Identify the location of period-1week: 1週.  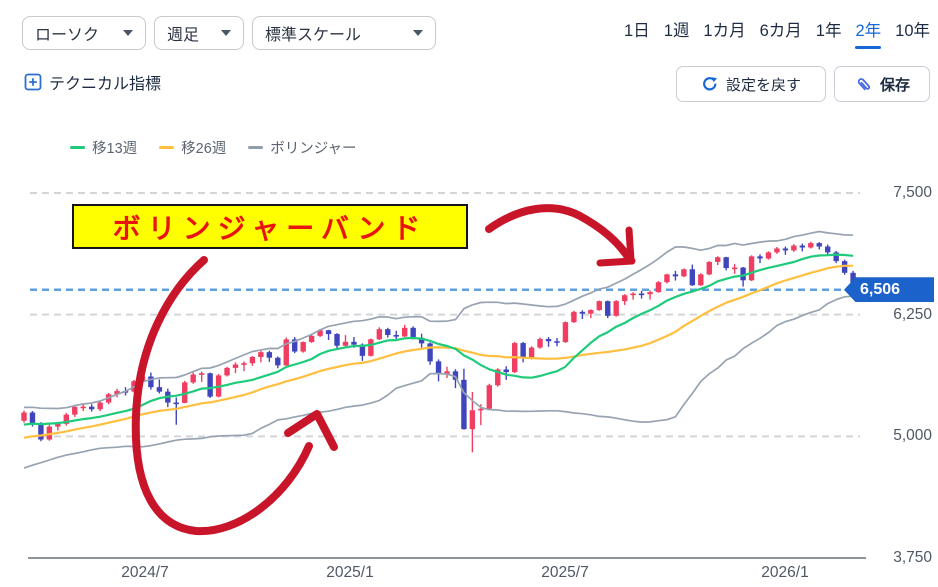
(676, 31).